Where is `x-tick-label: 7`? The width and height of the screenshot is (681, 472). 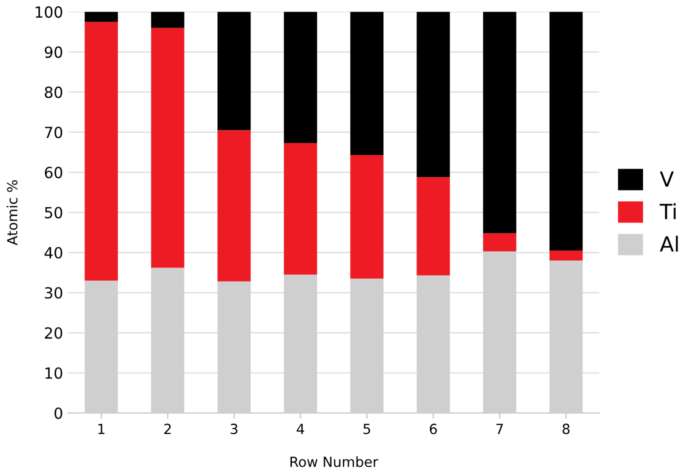 x-tick-label: 7 is located at coordinates (499, 429).